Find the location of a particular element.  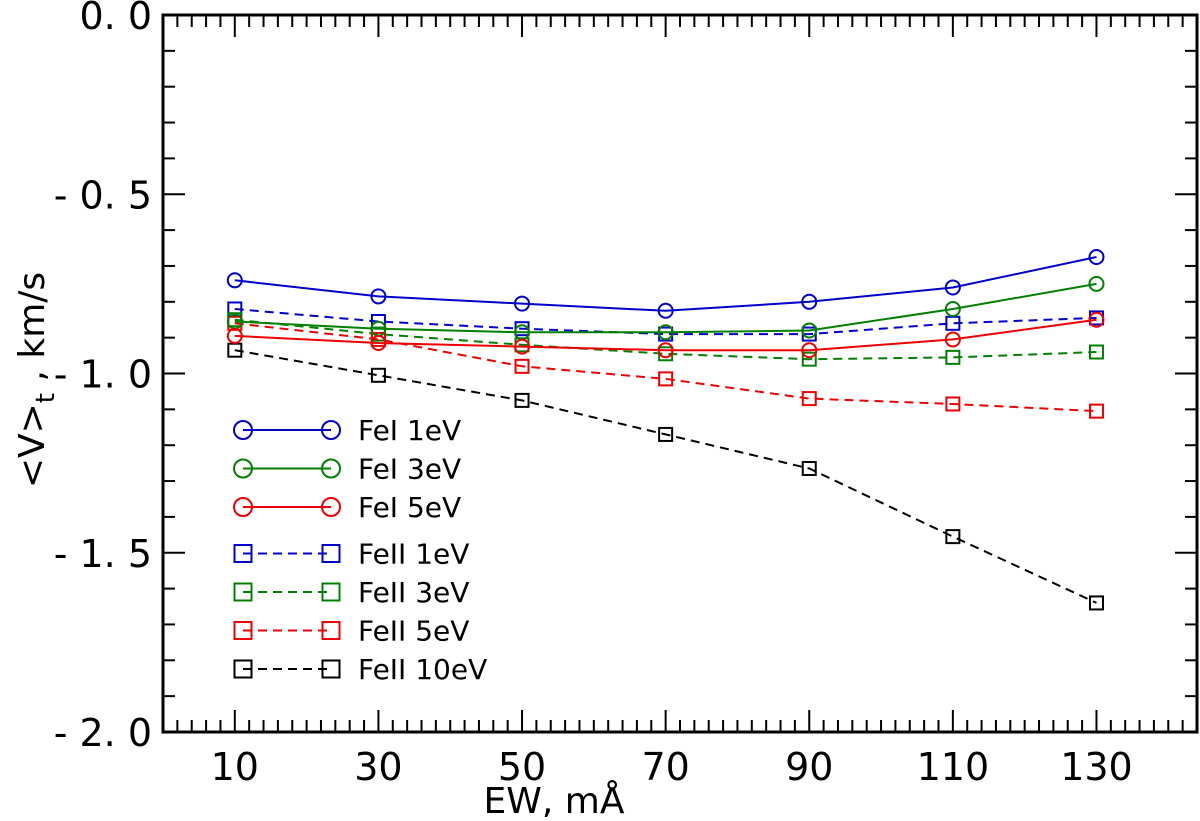

legend-entry: FeII 5eV is located at coordinates (351, 631).